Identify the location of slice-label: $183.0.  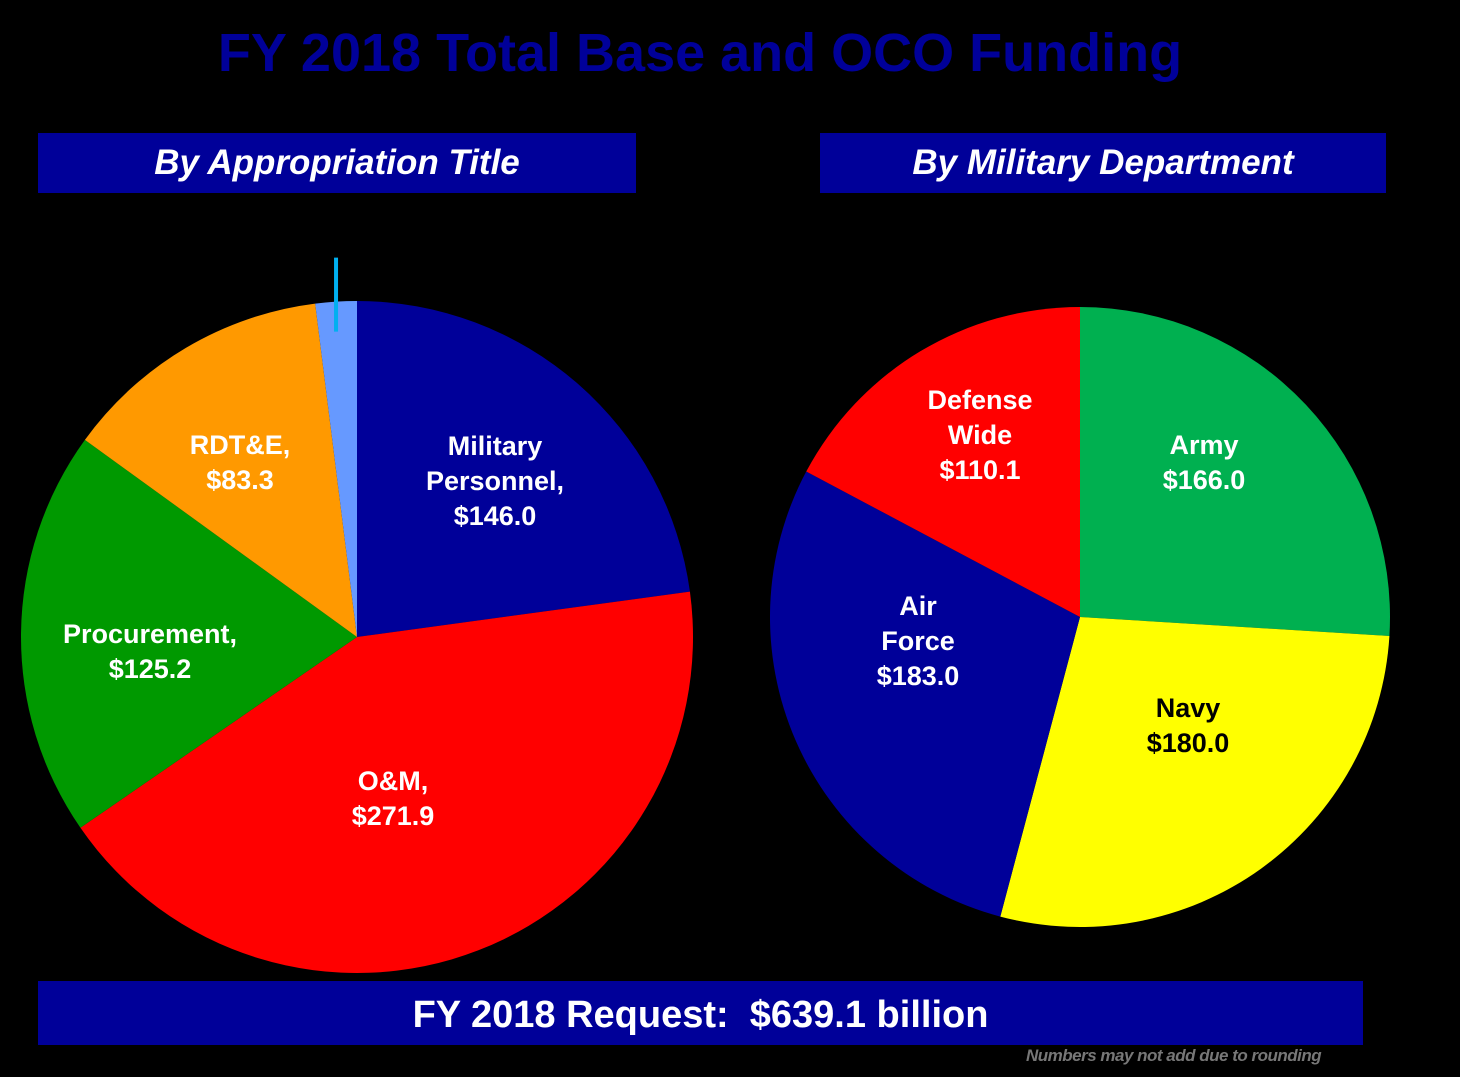
(918, 676).